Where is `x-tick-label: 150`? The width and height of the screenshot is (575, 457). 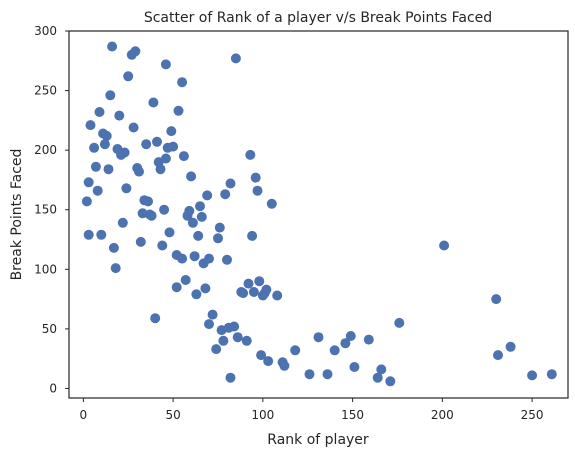 x-tick-label: 150 is located at coordinates (352, 415).